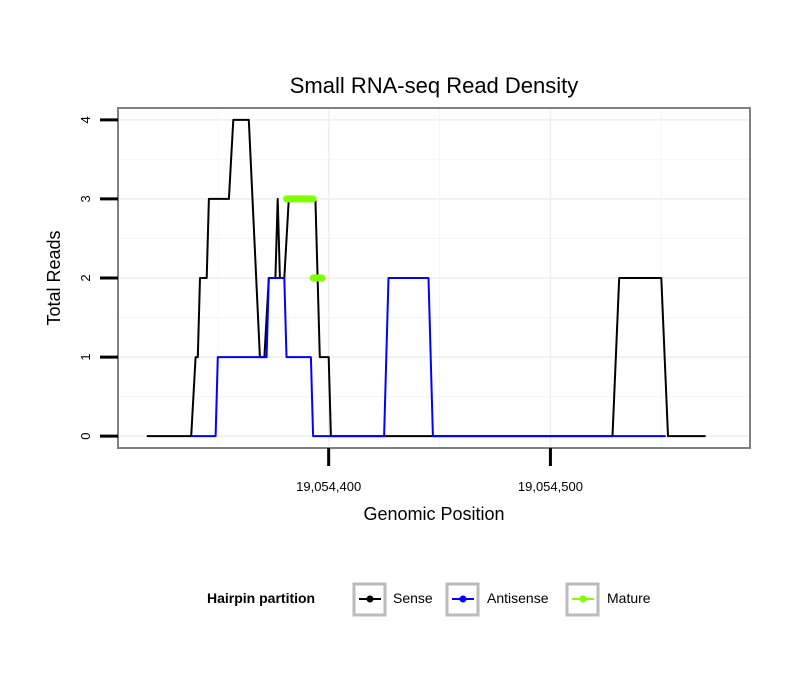  What do you see at coordinates (98, 278) in the screenshot?
I see `y-axis-ticks: 0 1 2 3 4` at bounding box center [98, 278].